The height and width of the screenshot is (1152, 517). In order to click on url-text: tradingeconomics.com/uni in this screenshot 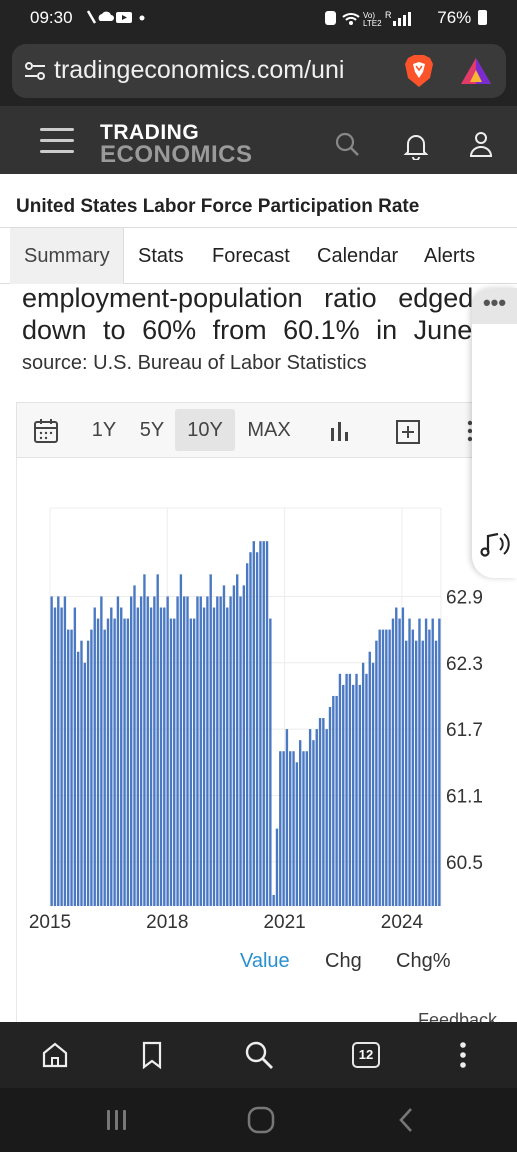, I will do `click(199, 70)`.